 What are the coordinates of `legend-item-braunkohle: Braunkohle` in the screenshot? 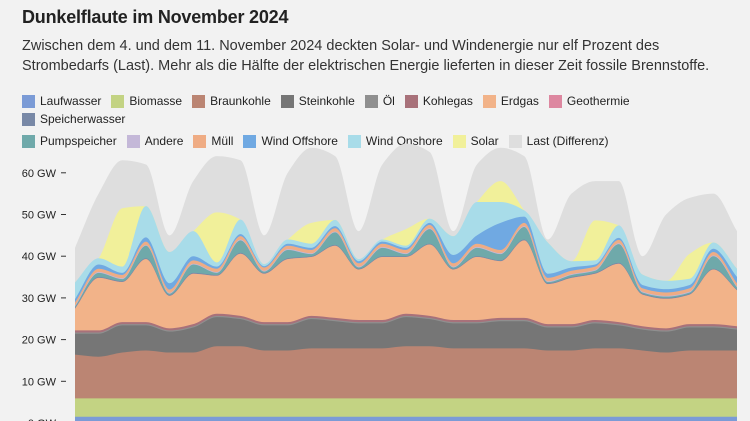 It's located at (231, 101).